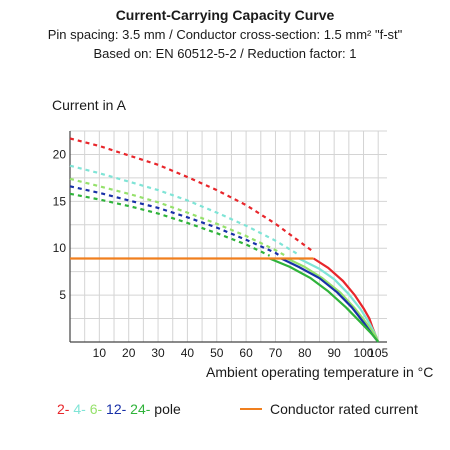 This screenshot has width=450, height=450. Describe the element at coordinates (79, 409) in the screenshot. I see `legend-item-4-pole: 4-` at that location.